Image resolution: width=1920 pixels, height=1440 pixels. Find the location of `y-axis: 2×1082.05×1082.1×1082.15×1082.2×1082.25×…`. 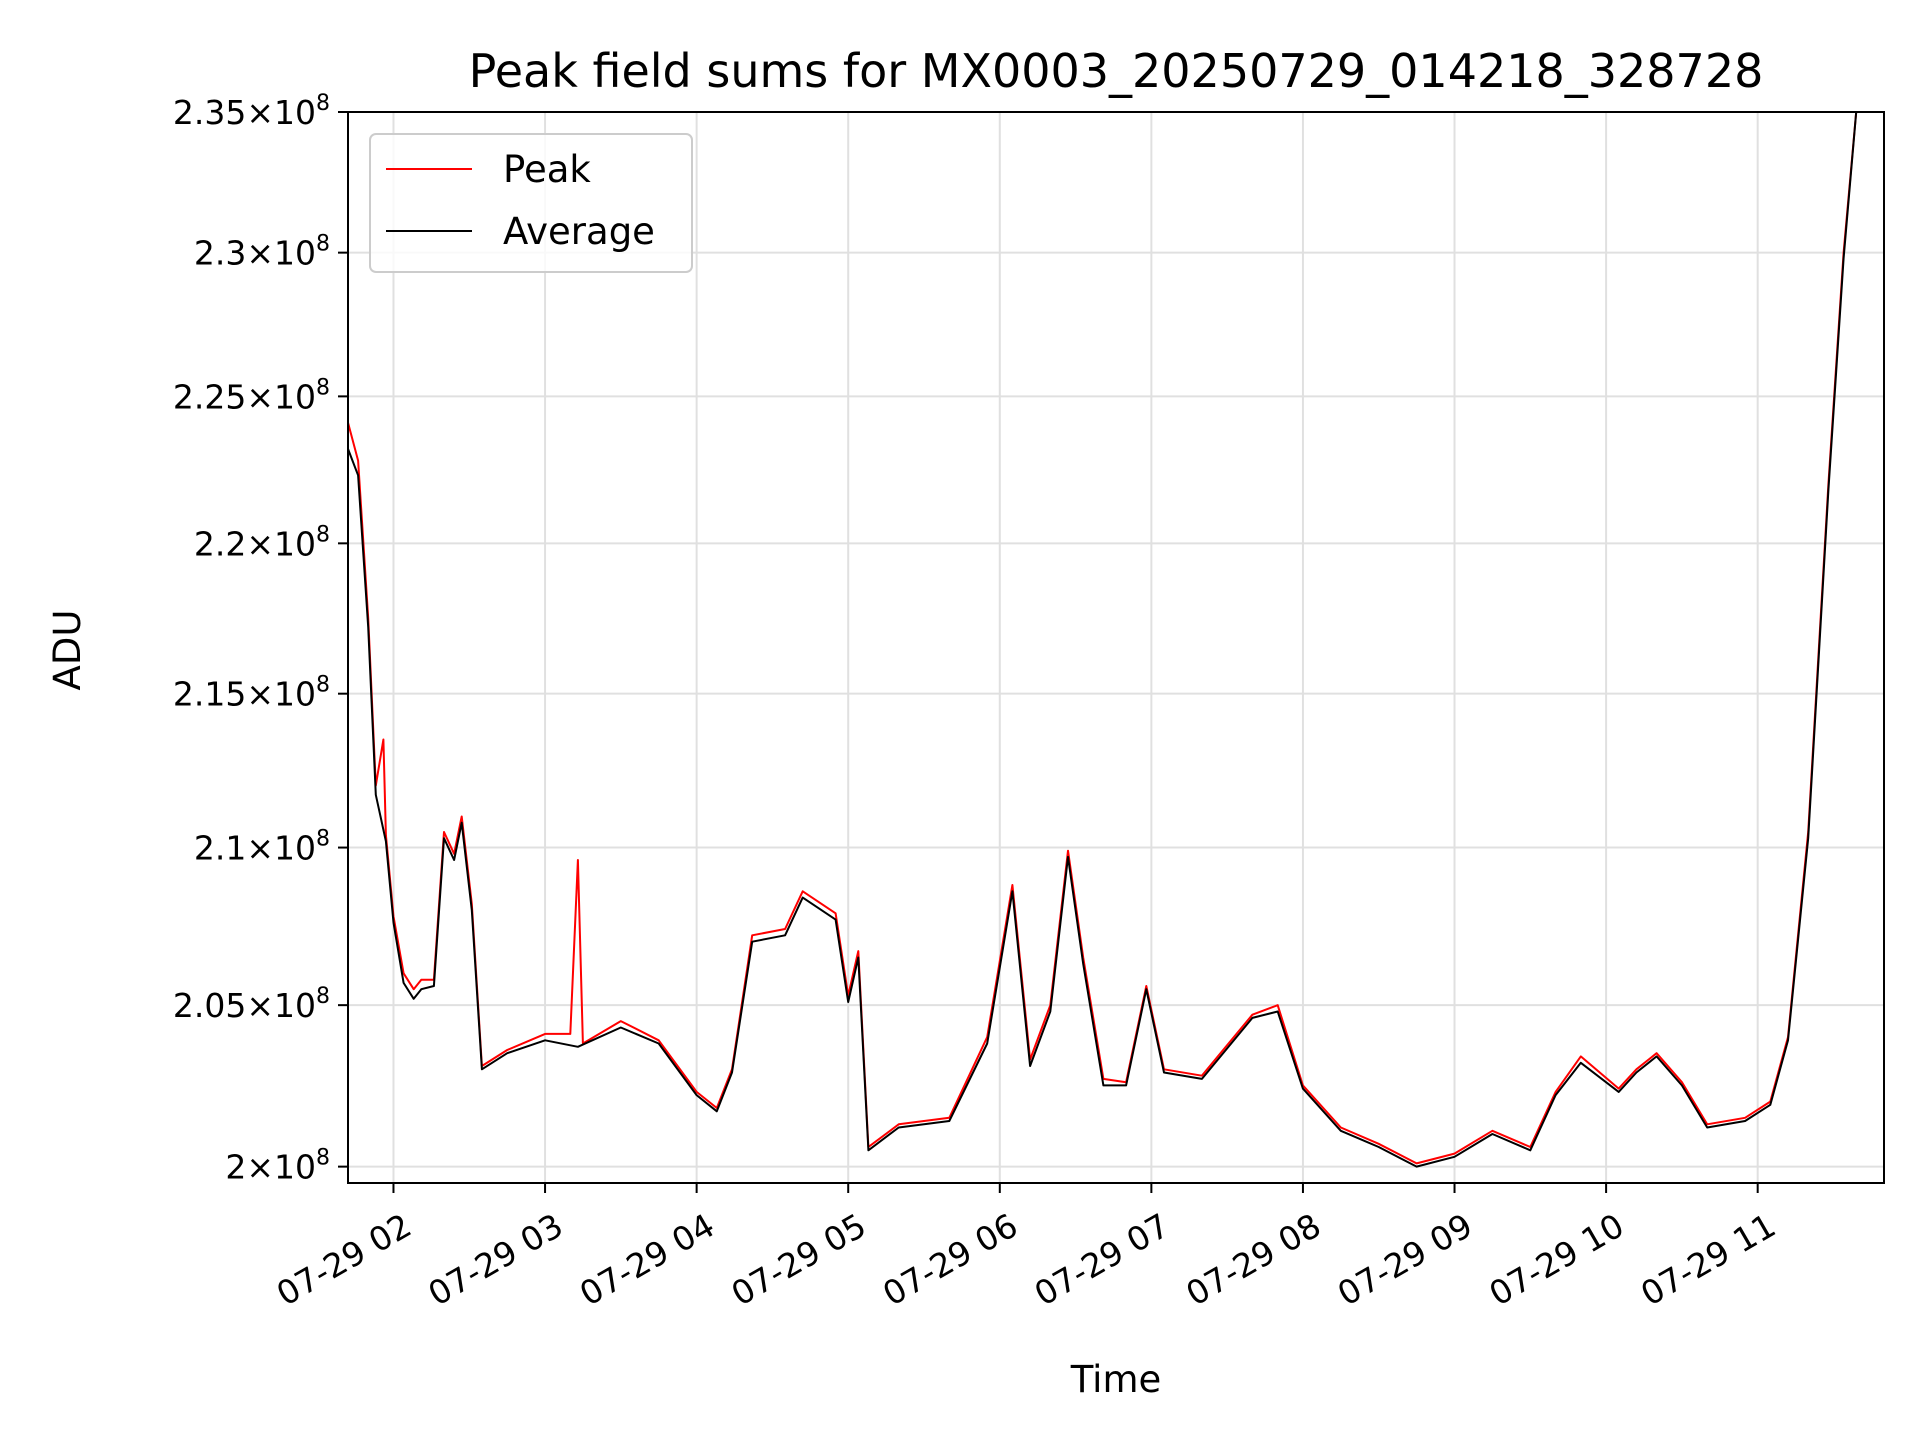

y-axis: 2×1082.05×1082.1×1082.15×1082.2×1082.25×… is located at coordinates (260, 639).